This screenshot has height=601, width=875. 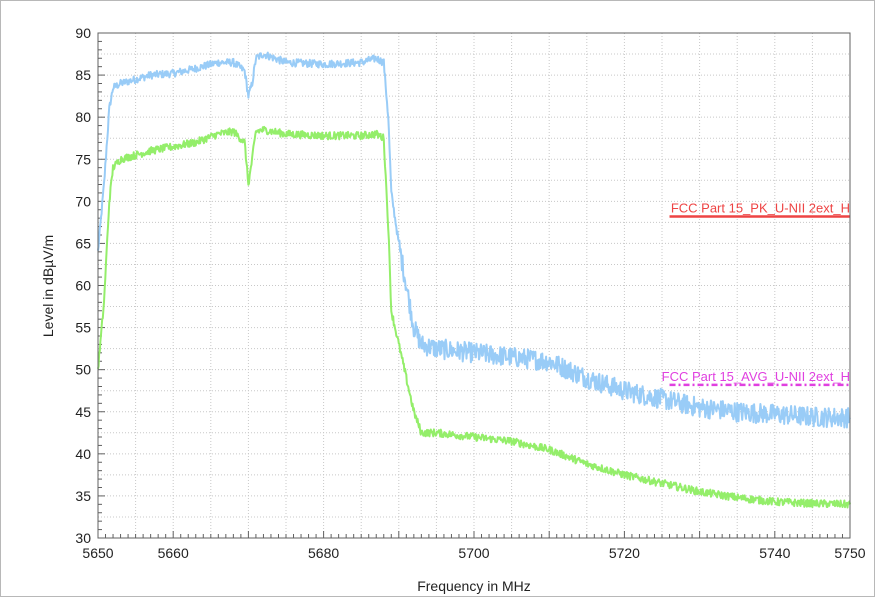 I want to click on y-tick-label: 80, so click(x=83, y=117).